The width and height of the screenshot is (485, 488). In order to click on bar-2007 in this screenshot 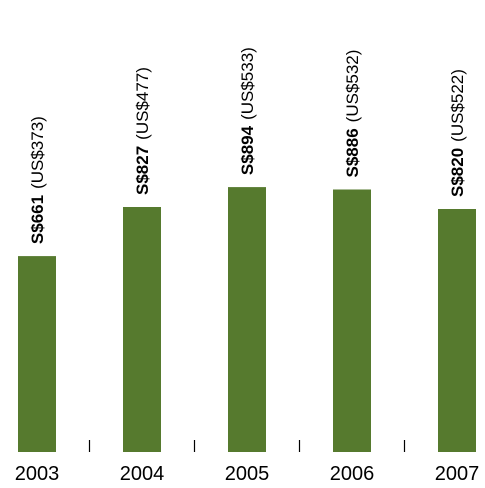, I will do `click(457, 330)`.